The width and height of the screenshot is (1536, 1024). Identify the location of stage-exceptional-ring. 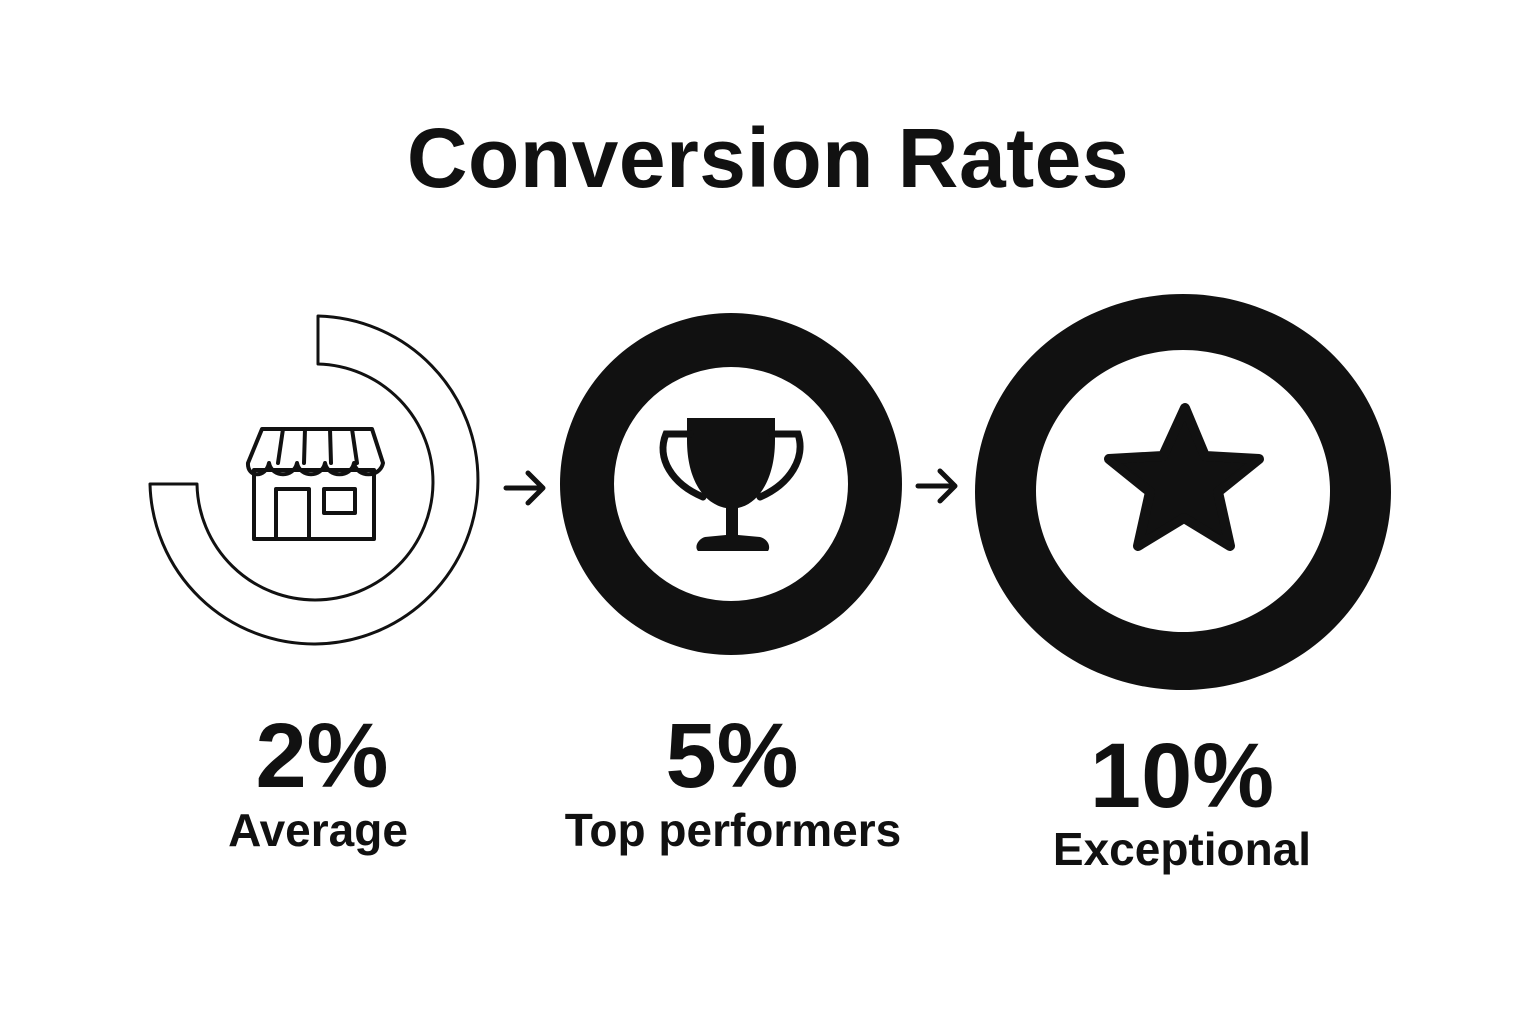
(1182, 492).